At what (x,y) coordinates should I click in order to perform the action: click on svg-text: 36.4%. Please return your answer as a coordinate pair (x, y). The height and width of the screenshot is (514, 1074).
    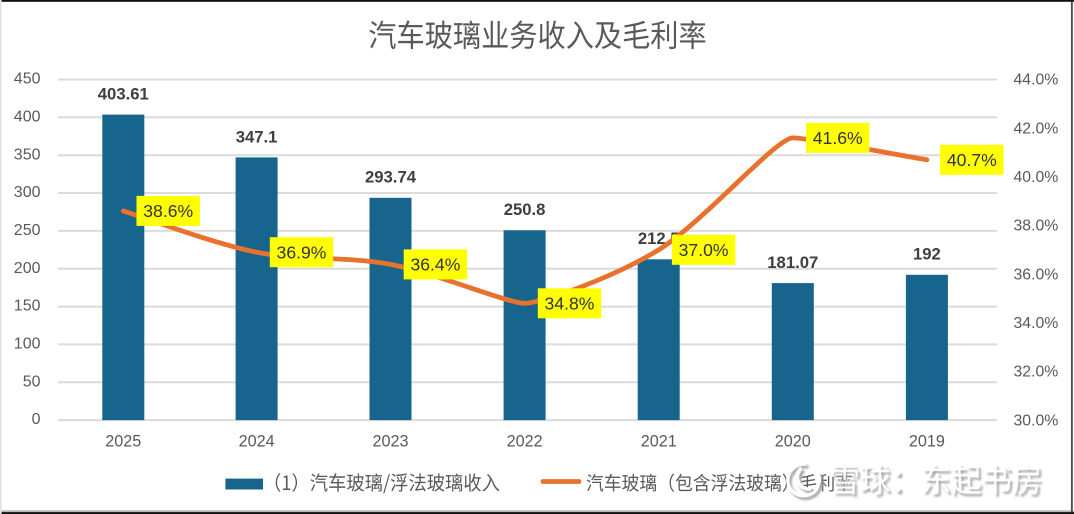
    Looking at the image, I should click on (435, 265).